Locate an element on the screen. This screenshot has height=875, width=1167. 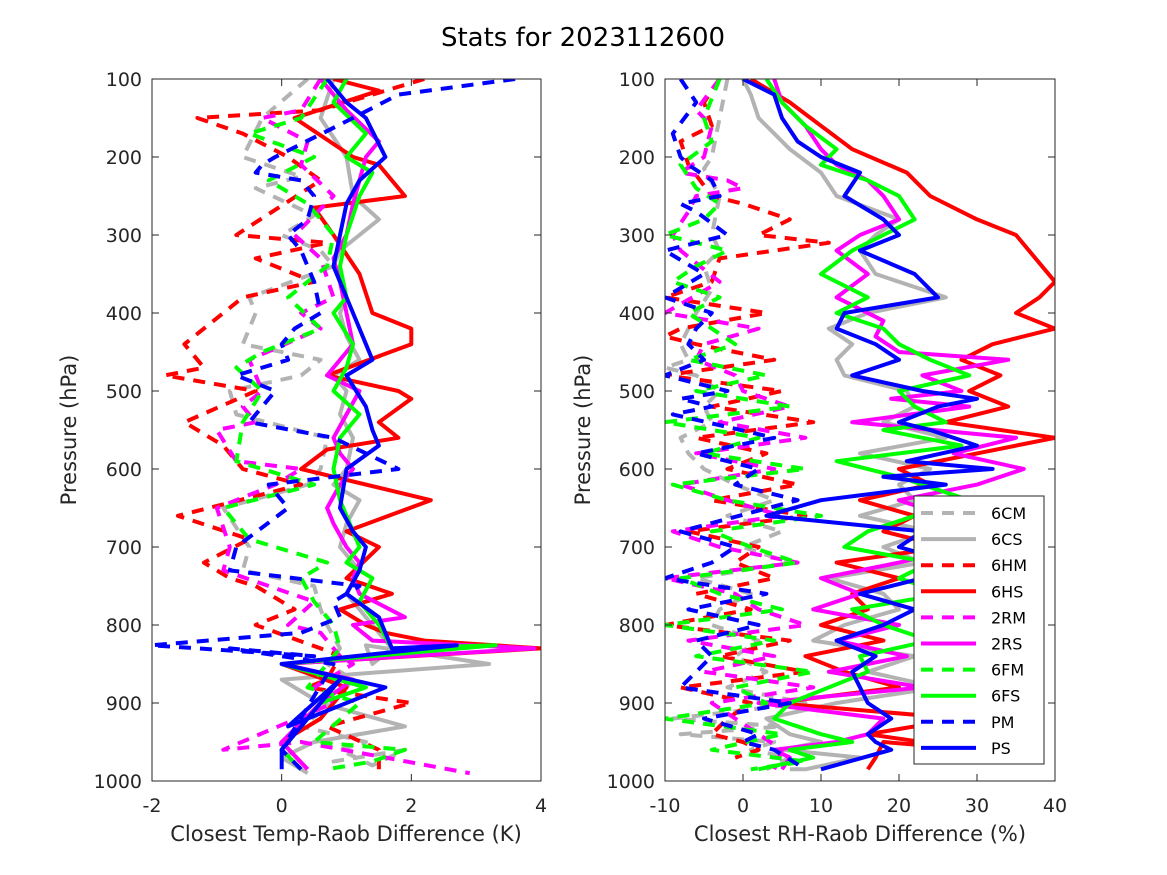
rh-ytick-label: 500 is located at coordinates (637, 392).